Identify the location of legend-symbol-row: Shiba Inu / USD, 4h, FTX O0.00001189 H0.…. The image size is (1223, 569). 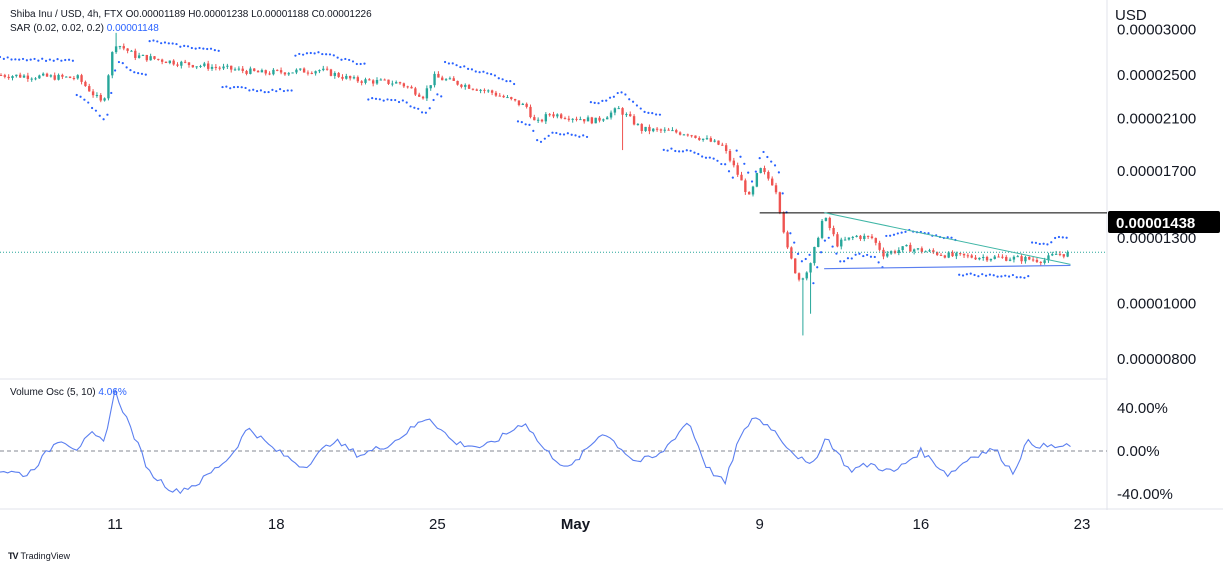
(191, 14).